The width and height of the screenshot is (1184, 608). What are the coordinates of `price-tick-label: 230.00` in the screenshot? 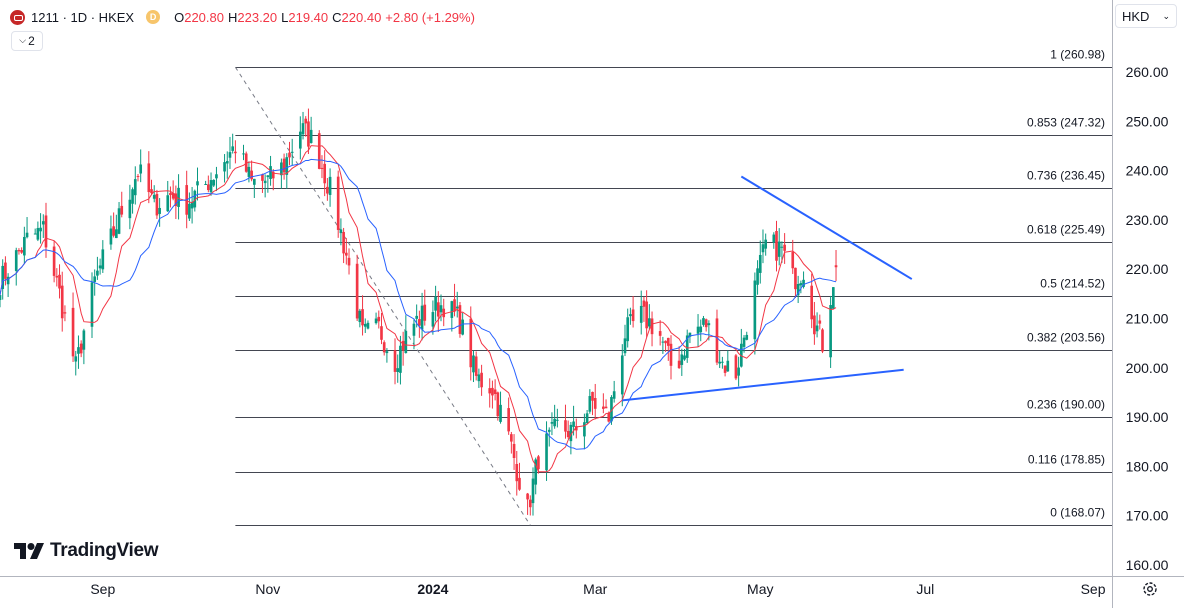 It's located at (1147, 220).